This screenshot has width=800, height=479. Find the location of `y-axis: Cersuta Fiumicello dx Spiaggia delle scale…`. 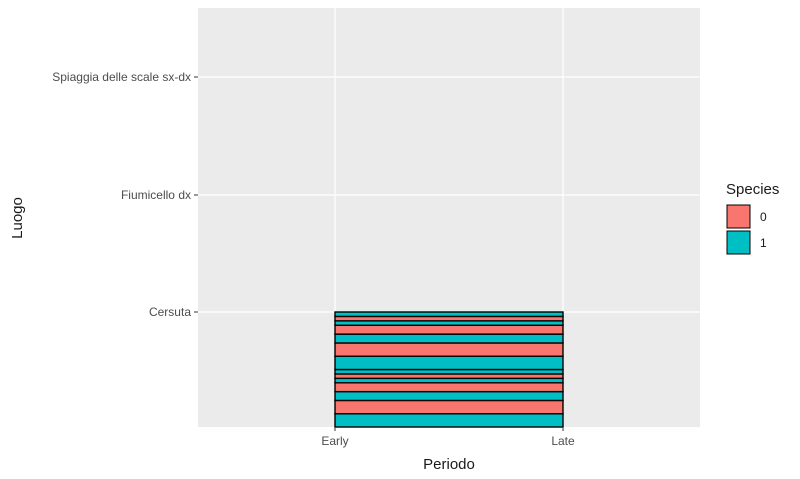

y-axis: Cersuta Fiumicello dx Spiaggia delle scale… is located at coordinates (125, 194).